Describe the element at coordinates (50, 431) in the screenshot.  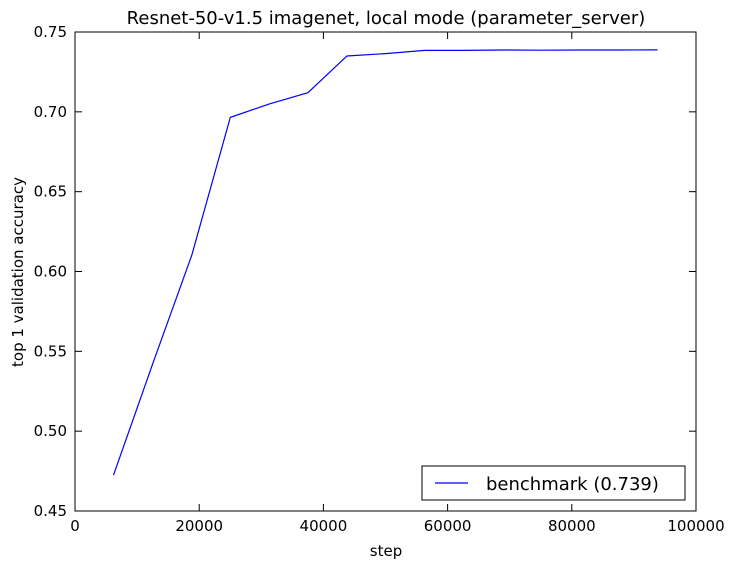
I see `y-tick-label: 0.50` at that location.